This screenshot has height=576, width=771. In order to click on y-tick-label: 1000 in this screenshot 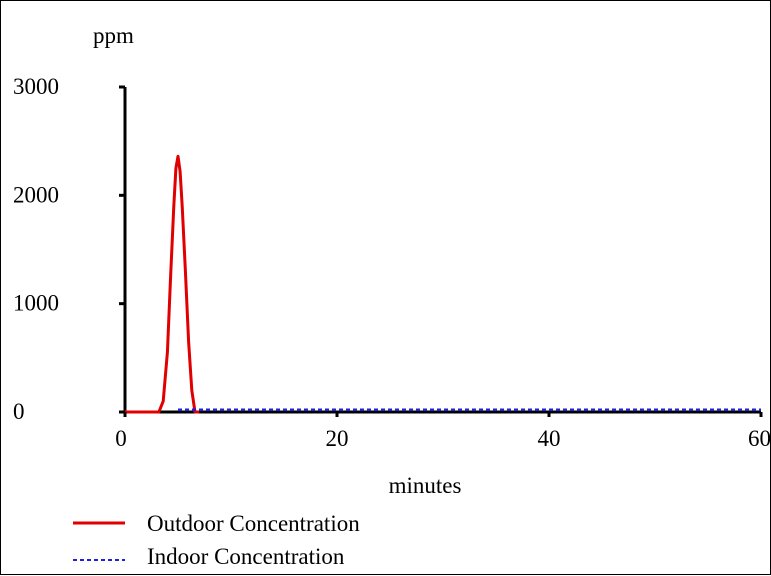, I will do `click(36, 303)`.